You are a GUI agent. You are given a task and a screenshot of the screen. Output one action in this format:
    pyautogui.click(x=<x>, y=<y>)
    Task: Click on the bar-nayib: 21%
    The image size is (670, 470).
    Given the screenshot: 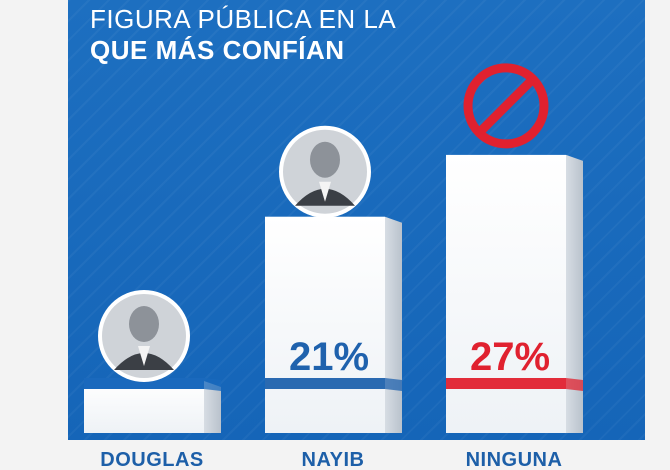 What is the action you would take?
    pyautogui.click(x=333, y=279)
    